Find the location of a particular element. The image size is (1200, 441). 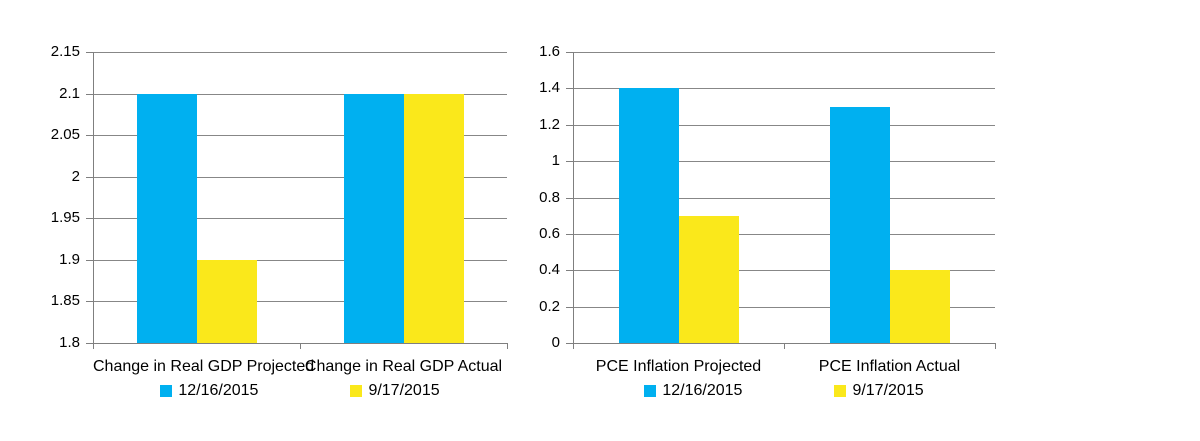

bar-pce-chart-series2-cat2 is located at coordinates (920, 306).